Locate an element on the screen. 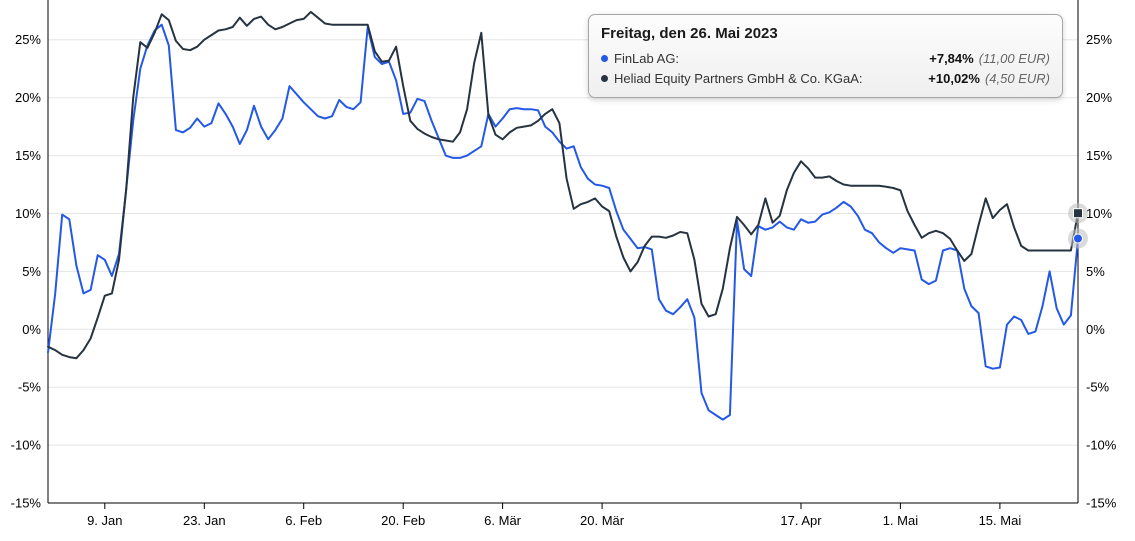  y-axis-label-right: 10% is located at coordinates (1099, 213).